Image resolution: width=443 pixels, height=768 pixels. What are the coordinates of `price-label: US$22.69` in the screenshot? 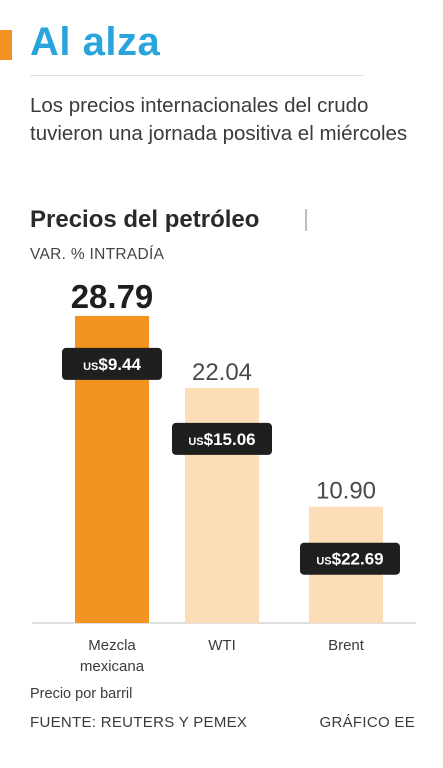 It's located at (349, 559).